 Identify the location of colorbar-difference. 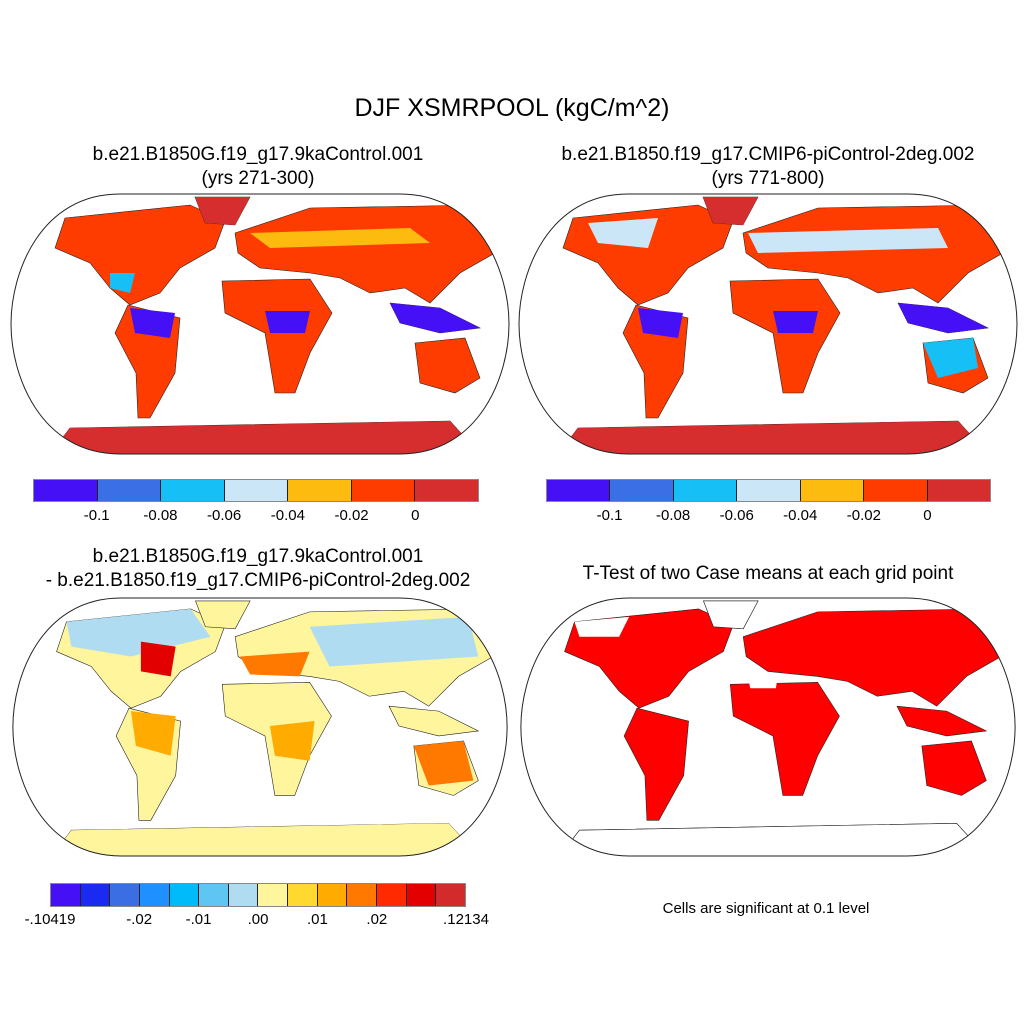
(258, 895).